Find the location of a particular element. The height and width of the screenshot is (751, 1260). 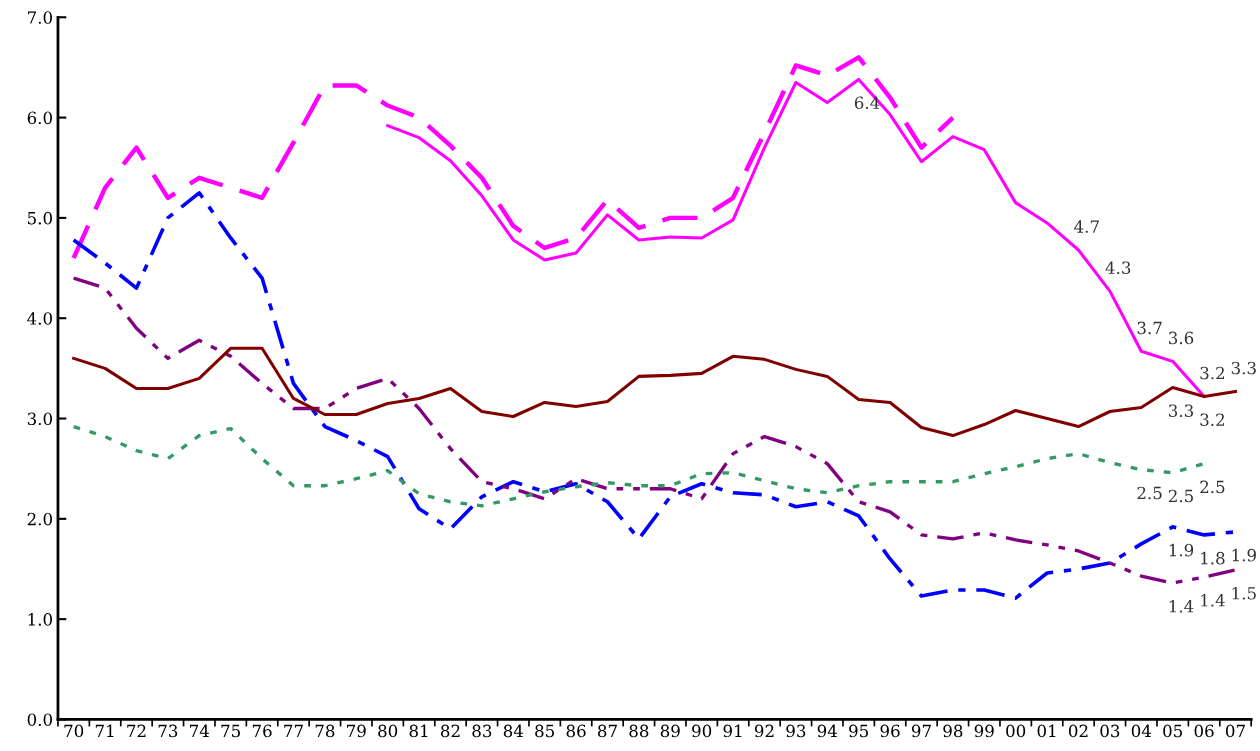

x-tick-label: 81 is located at coordinates (418, 731).